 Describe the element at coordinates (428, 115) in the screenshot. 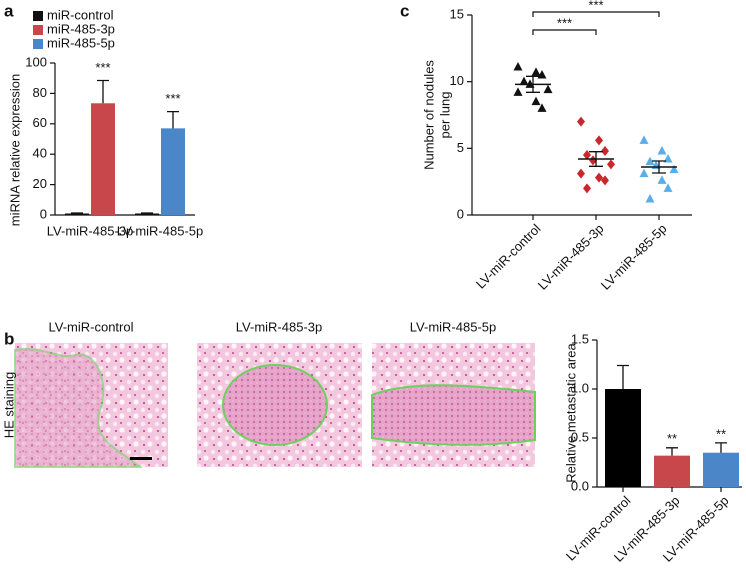

I see `y-axis-label: Number of nodules` at that location.